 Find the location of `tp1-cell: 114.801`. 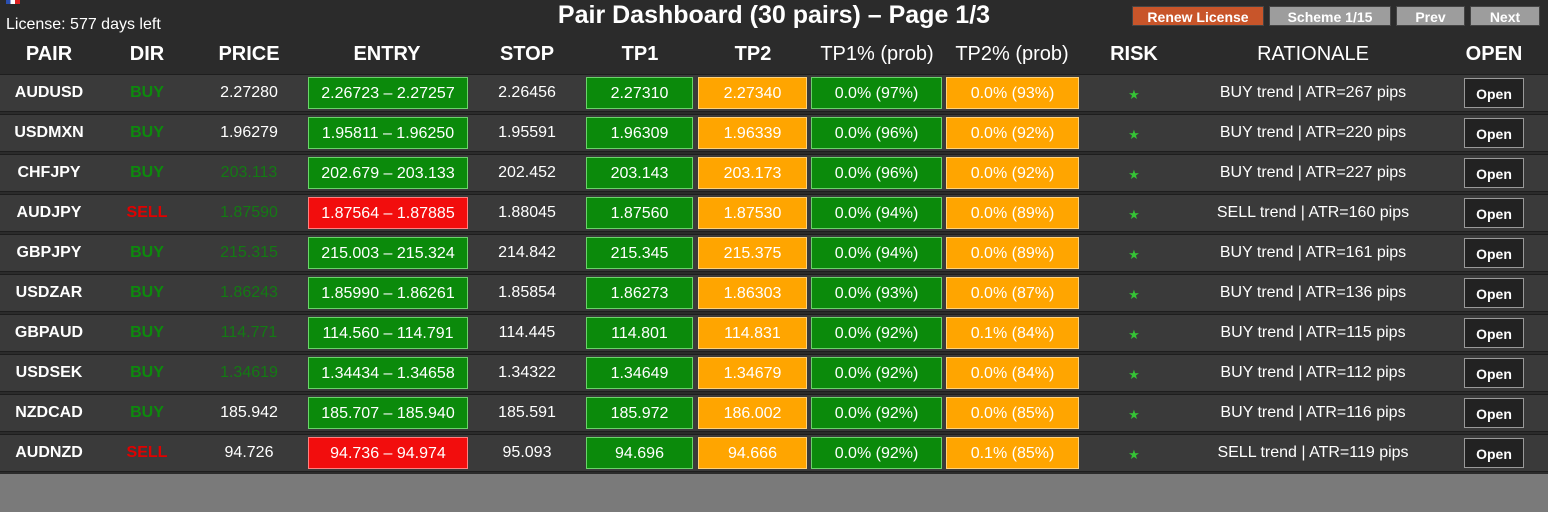

tp1-cell: 114.801 is located at coordinates (639, 333).